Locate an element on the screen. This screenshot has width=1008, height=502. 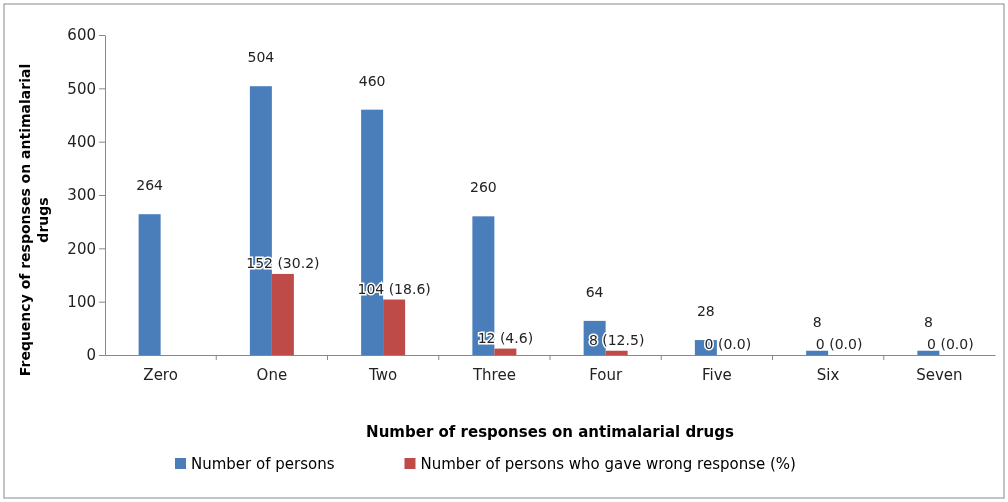
x-tick-label: Four is located at coordinates (606, 374).